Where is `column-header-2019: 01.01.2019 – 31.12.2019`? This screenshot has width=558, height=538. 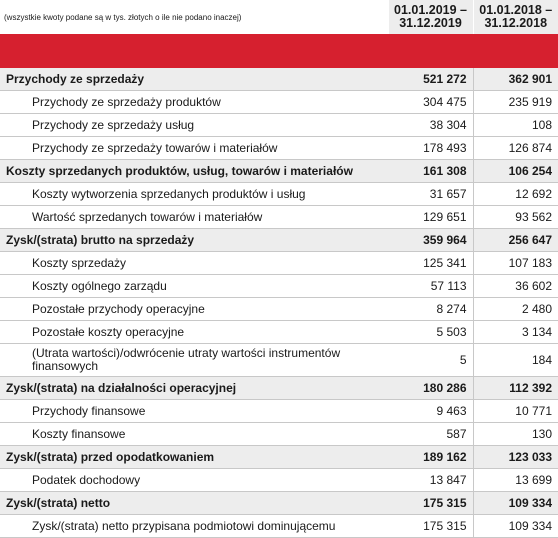
column-header-2019: 01.01.2019 – 31.12.2019 is located at coordinates (430, 17).